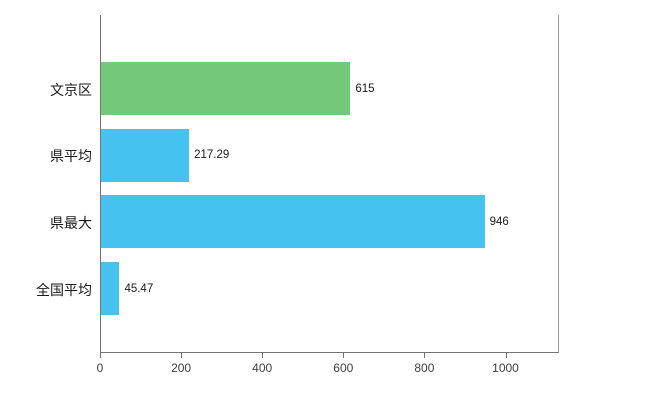 The image size is (650, 400). Describe the element at coordinates (343, 368) in the screenshot. I see `x-axis-tick-label: 600` at that location.